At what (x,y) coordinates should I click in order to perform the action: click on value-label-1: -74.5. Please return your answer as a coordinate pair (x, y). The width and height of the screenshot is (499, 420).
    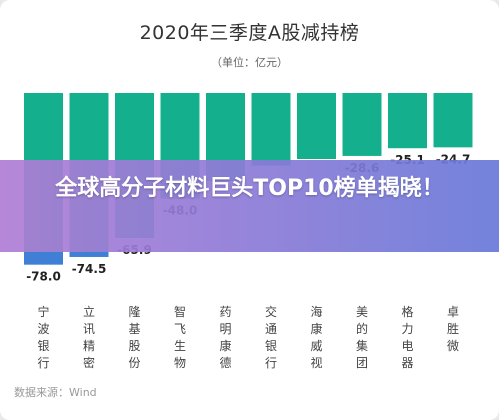
    Looking at the image, I should click on (89, 269).